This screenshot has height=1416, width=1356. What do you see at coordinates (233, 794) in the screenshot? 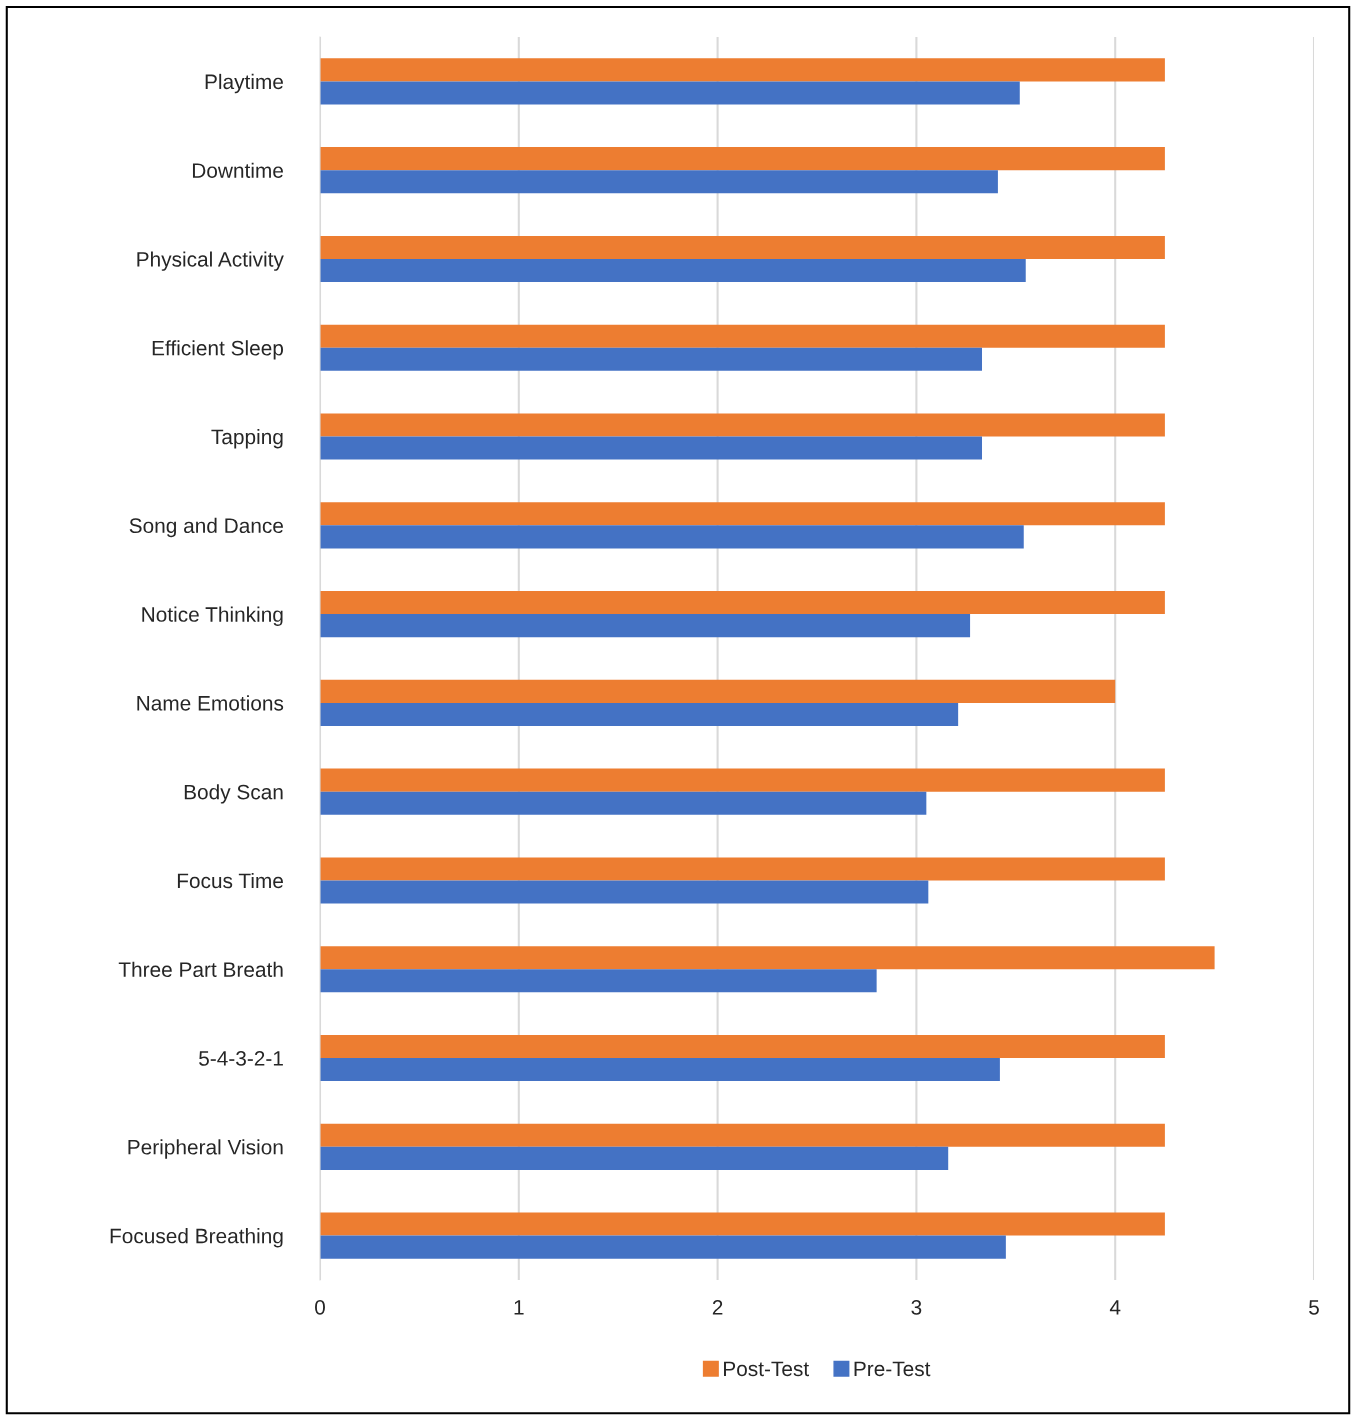
I see `y-tick-label: Body Scan` at bounding box center [233, 794].